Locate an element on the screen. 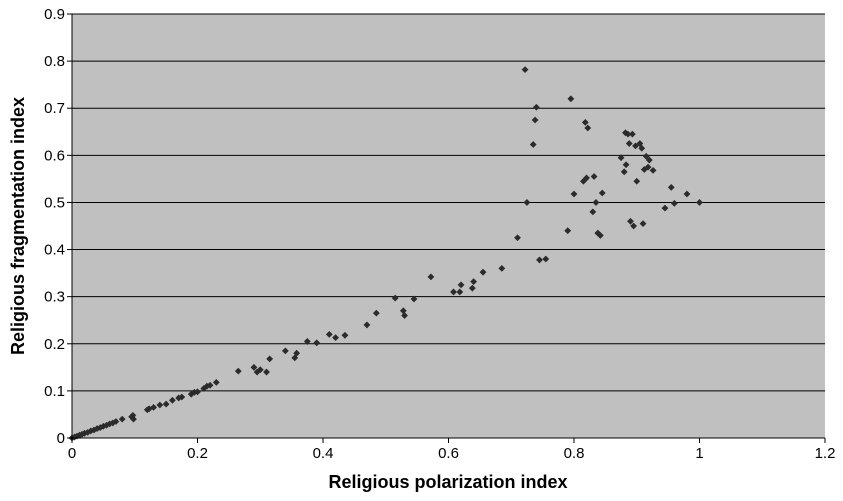 The width and height of the screenshot is (843, 501). x-tick-label: 0.2 is located at coordinates (197, 453).